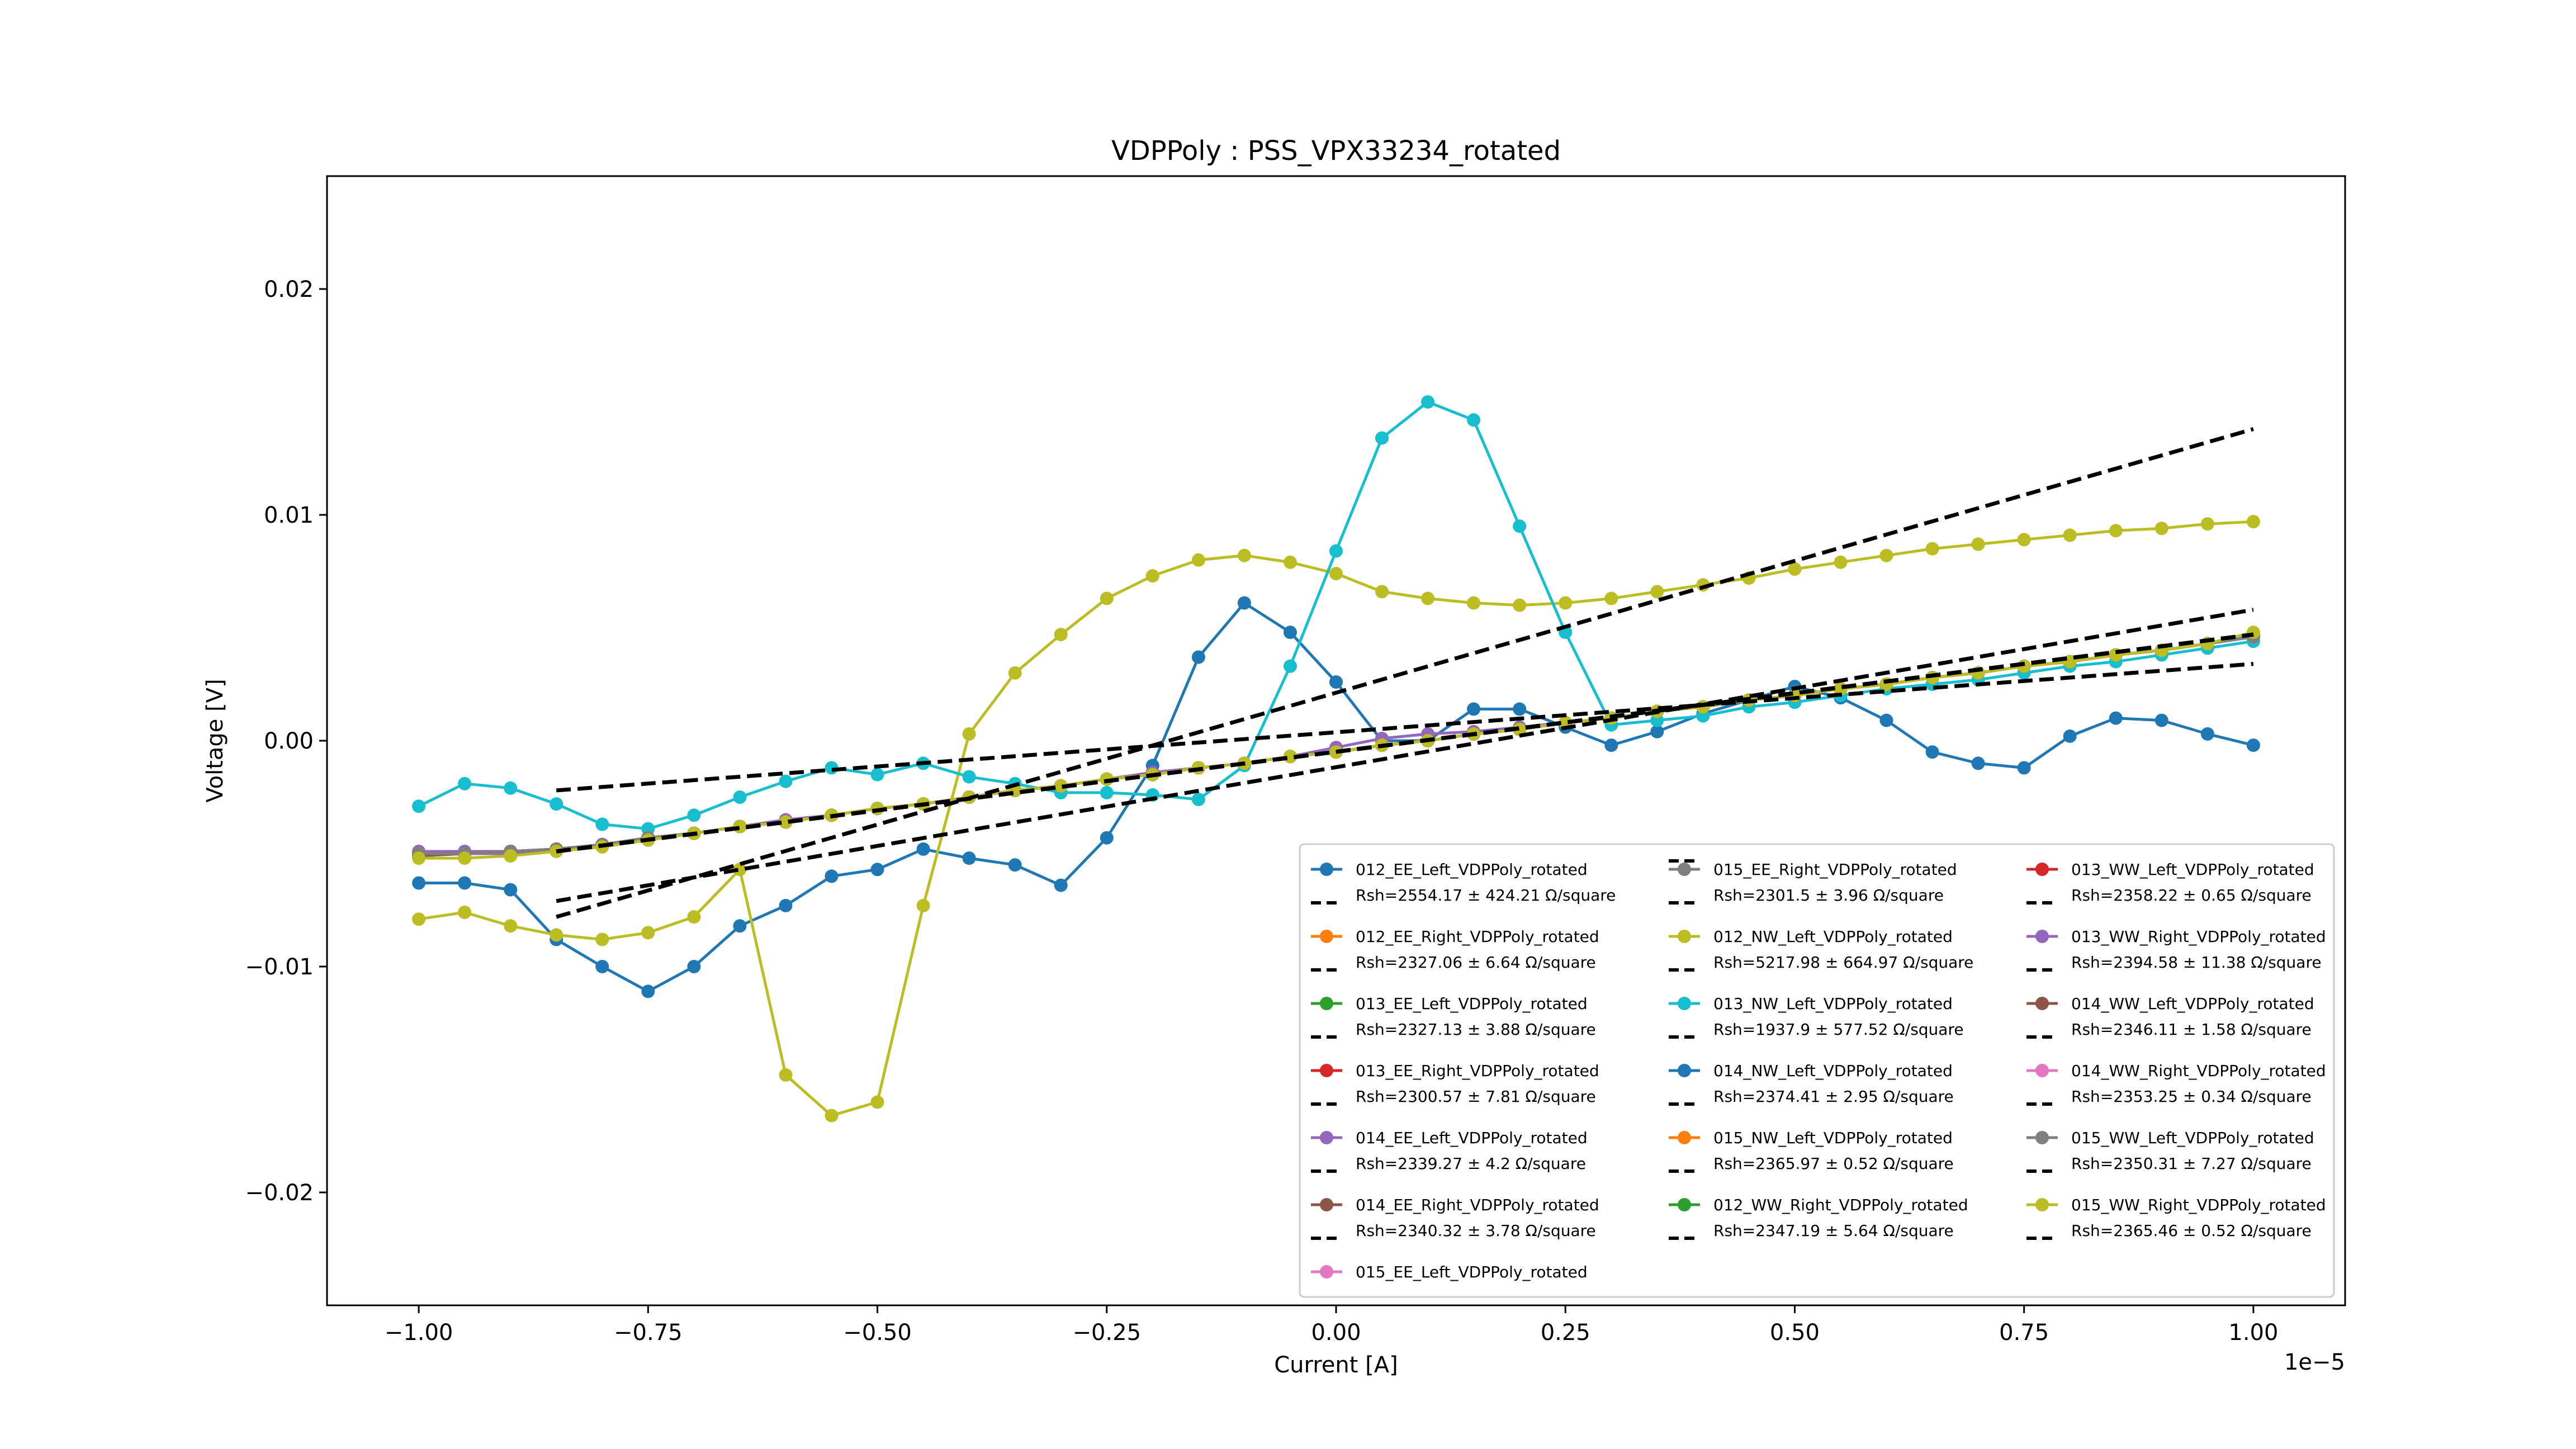 The height and width of the screenshot is (1449, 2576). What do you see at coordinates (2191, 1163) in the screenshot?
I see `legend-fit-label: Rsh=2350.31 ± 7.27 Ω/square` at bounding box center [2191, 1163].